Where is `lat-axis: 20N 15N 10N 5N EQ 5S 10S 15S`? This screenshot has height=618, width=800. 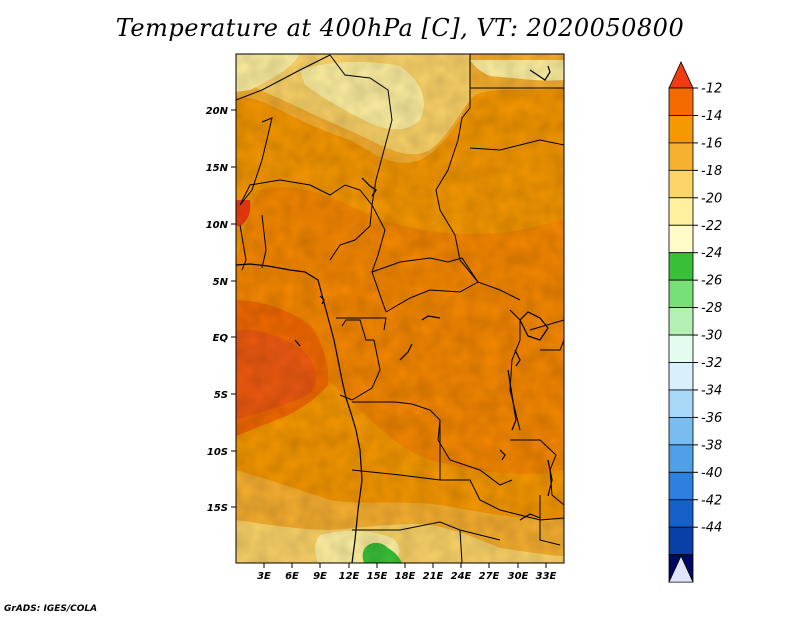
lat-axis: 20N 15N 10N 5N EQ 5S 10S 15S is located at coordinates (221, 310).